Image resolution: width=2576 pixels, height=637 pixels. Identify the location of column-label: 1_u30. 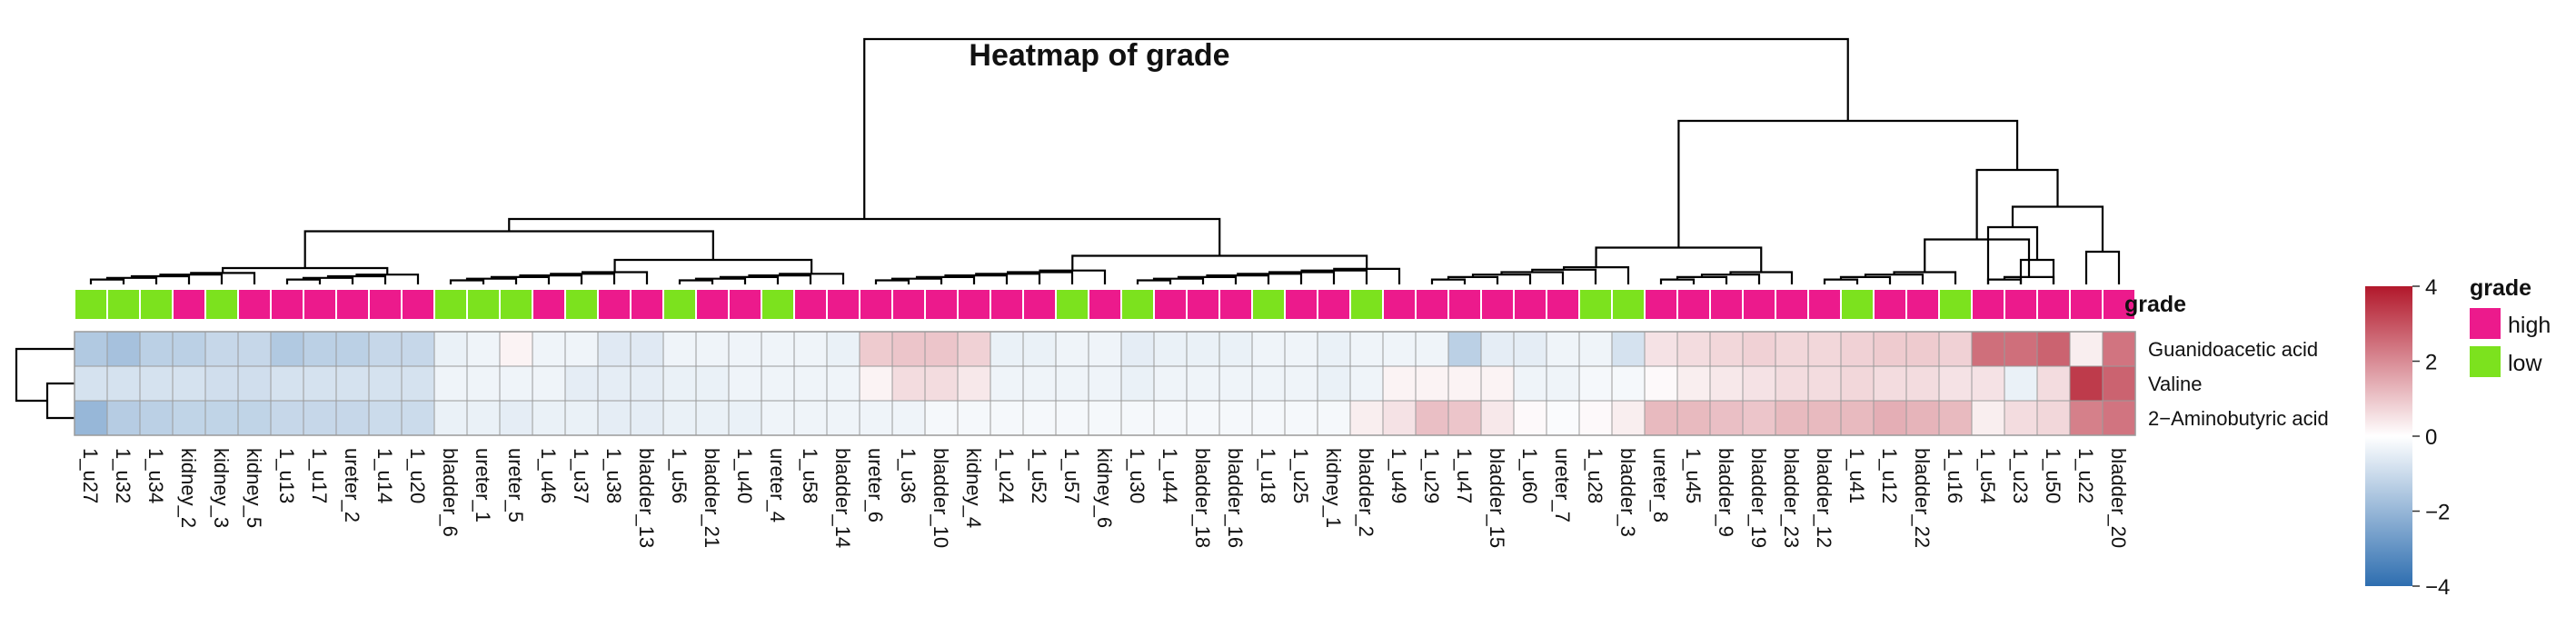
(1138, 476).